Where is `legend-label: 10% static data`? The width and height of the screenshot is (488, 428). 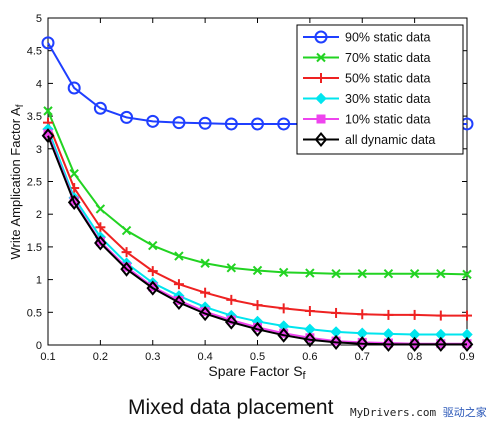
legend-label: 10% static data is located at coordinates (388, 120).